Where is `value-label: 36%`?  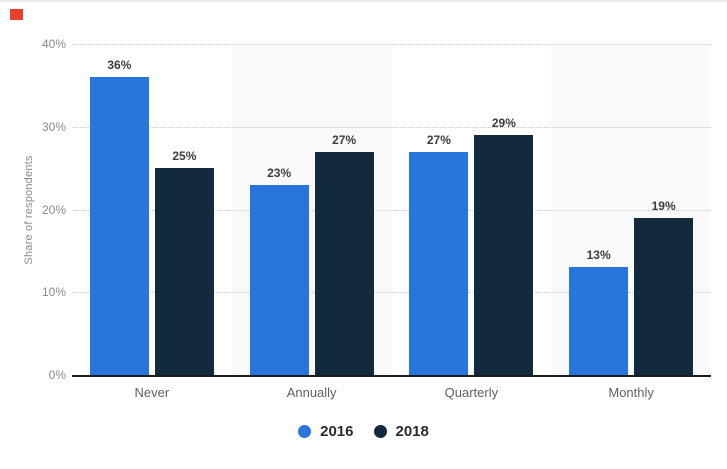
value-label: 36% is located at coordinates (119, 65).